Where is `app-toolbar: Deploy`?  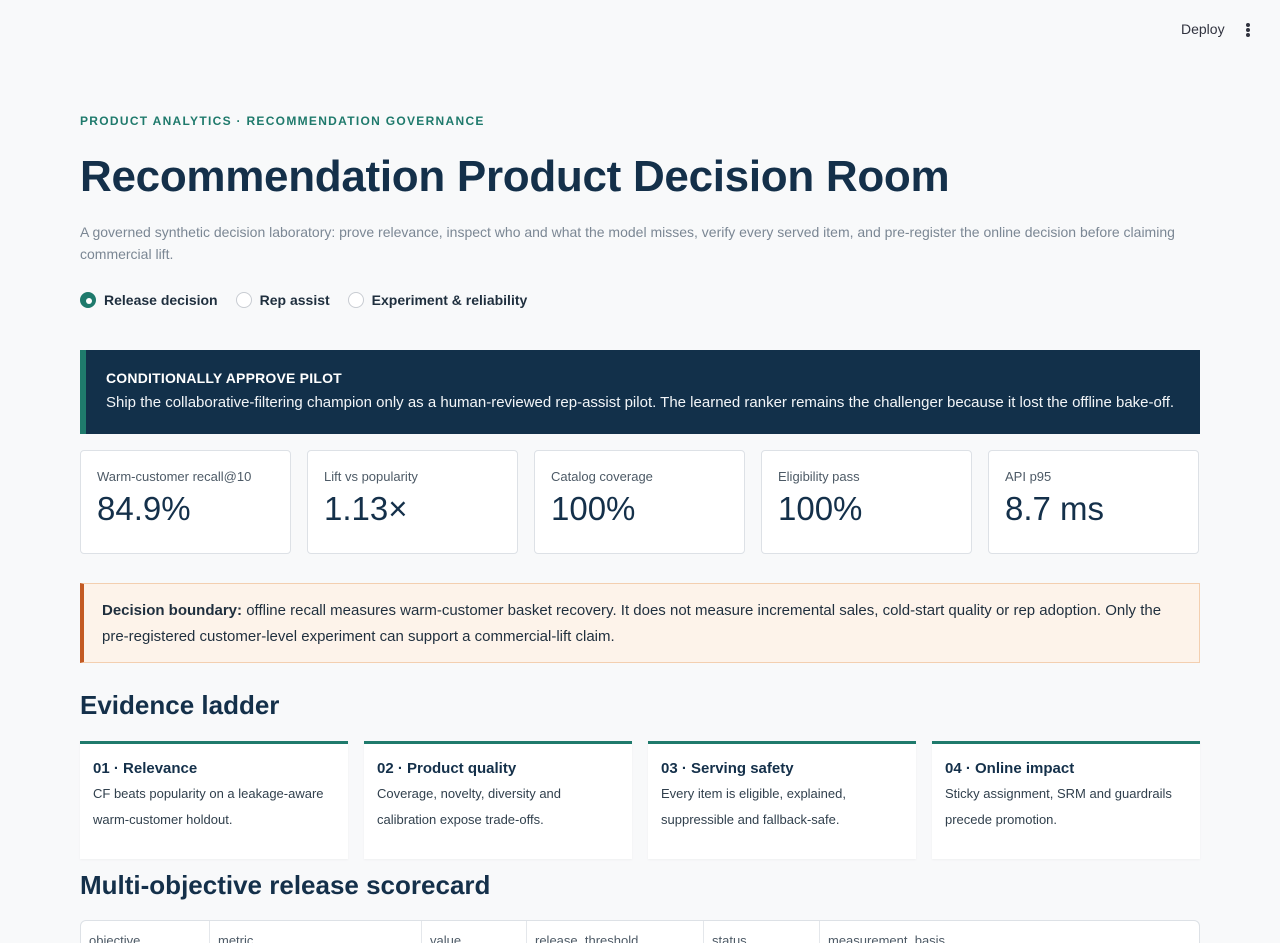 app-toolbar: Deploy is located at coordinates (640, 30).